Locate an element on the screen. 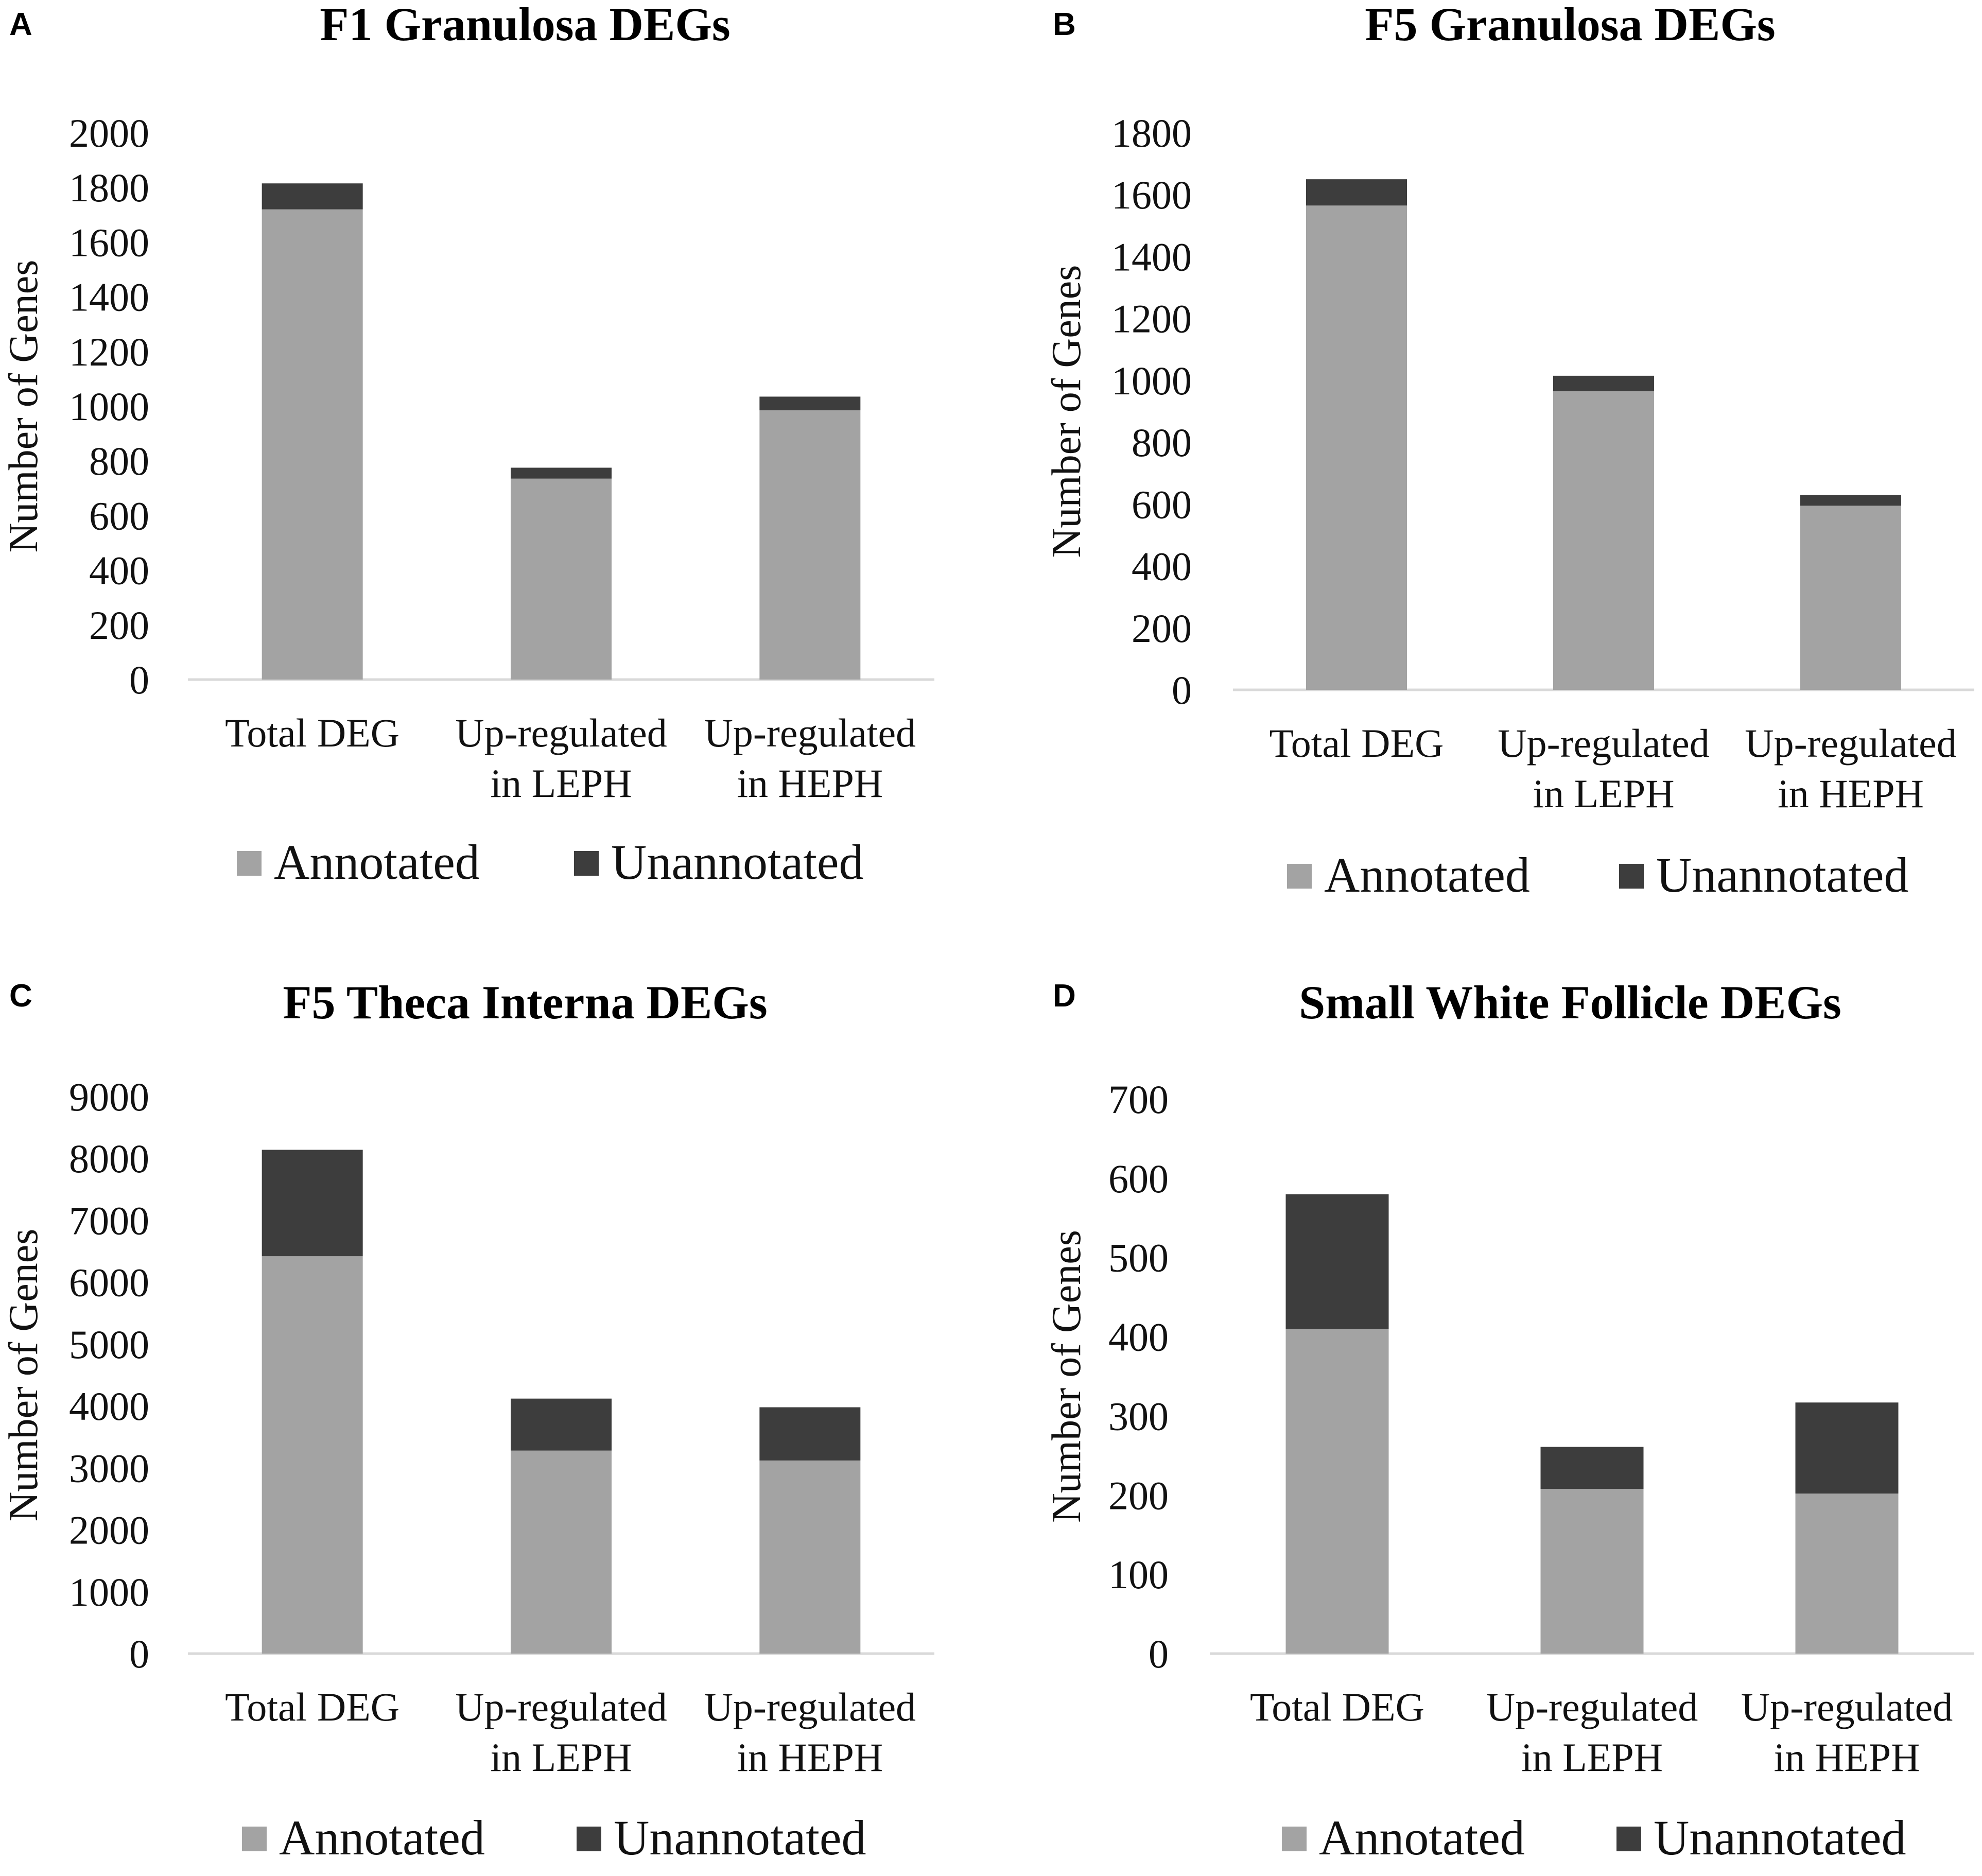 The image size is (1982, 1876). panel-letter-d: D is located at coordinates (1064, 996).